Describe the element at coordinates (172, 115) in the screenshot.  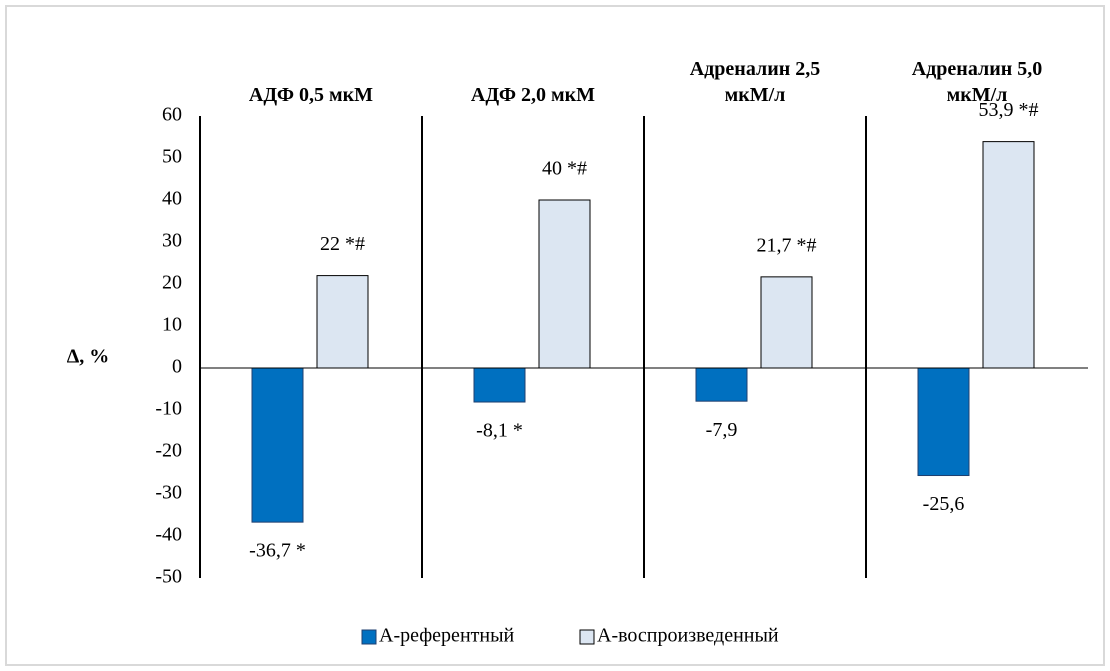
I see `y-tick-label: 60` at that location.